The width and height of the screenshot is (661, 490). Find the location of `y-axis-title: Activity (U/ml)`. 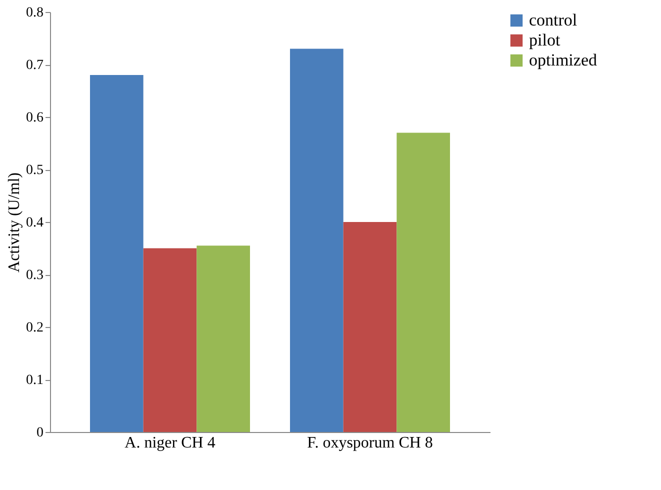

y-axis-title: Activity (U/ml) is located at coordinates (14, 222).